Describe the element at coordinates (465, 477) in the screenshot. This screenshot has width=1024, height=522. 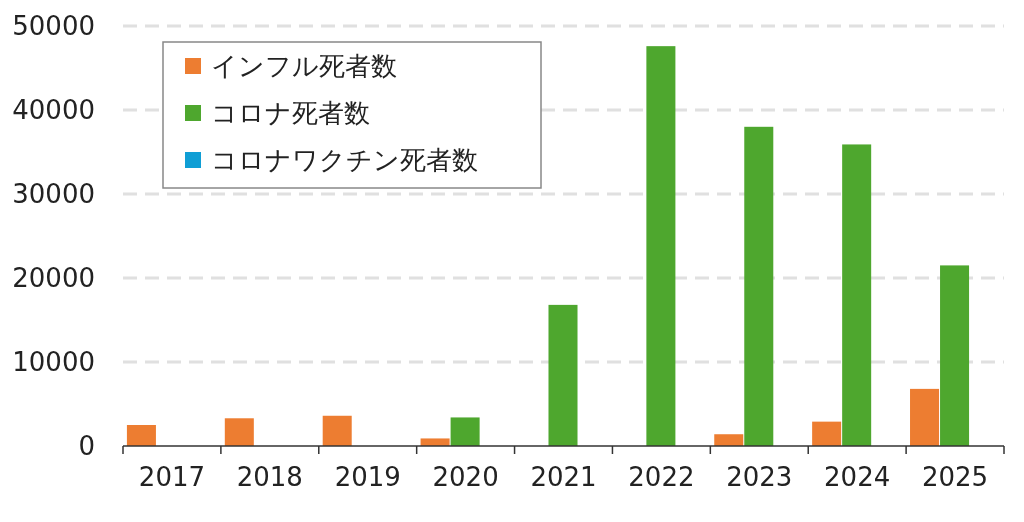
I see `x-tick-label: 2020` at that location.